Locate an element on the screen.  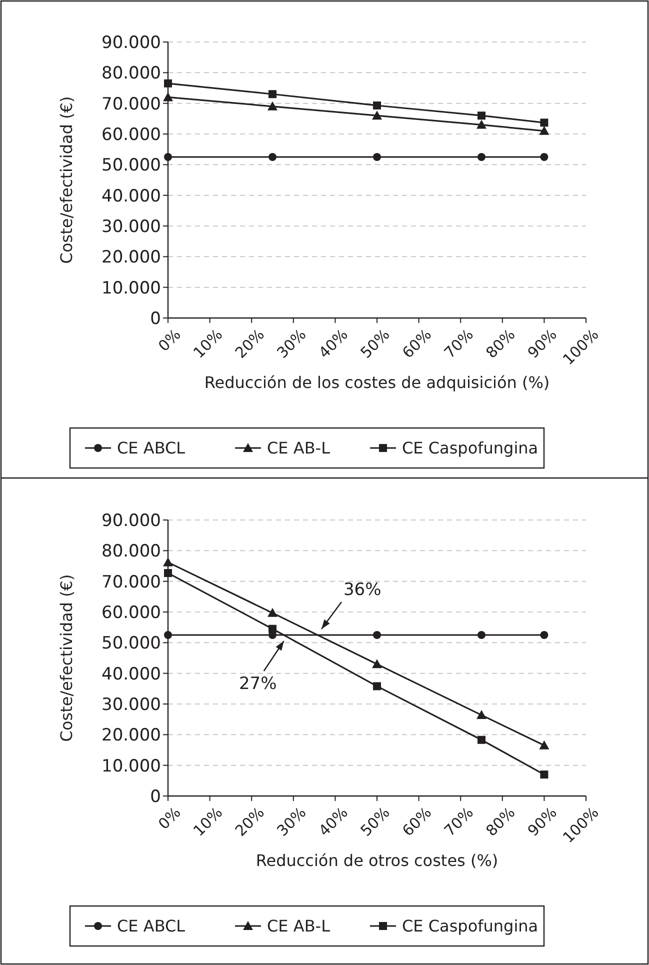
x-axis-title: Reducción de otros costes (%) is located at coordinates (377, 860).